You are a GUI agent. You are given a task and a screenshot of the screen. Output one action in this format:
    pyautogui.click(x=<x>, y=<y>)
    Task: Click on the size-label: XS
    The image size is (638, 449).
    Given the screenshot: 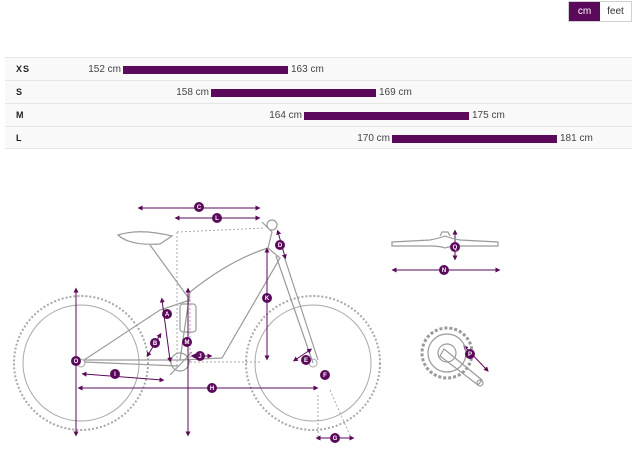 What is the action you would take?
    pyautogui.click(x=23, y=69)
    